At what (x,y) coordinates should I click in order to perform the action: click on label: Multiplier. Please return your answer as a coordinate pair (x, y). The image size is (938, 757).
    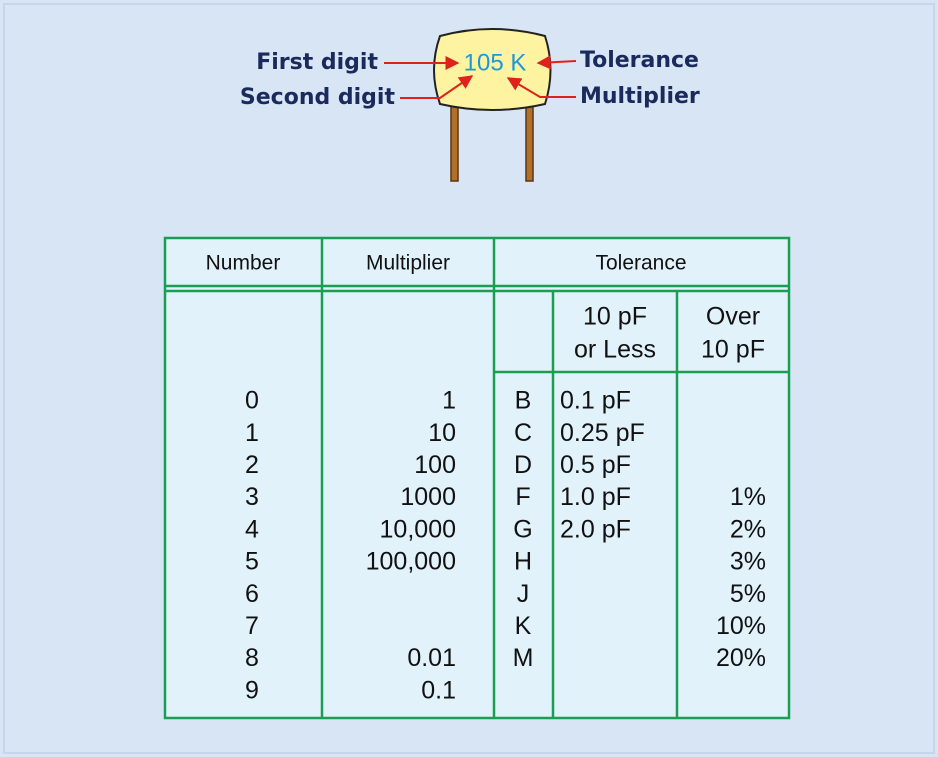
    Looking at the image, I should click on (640, 96).